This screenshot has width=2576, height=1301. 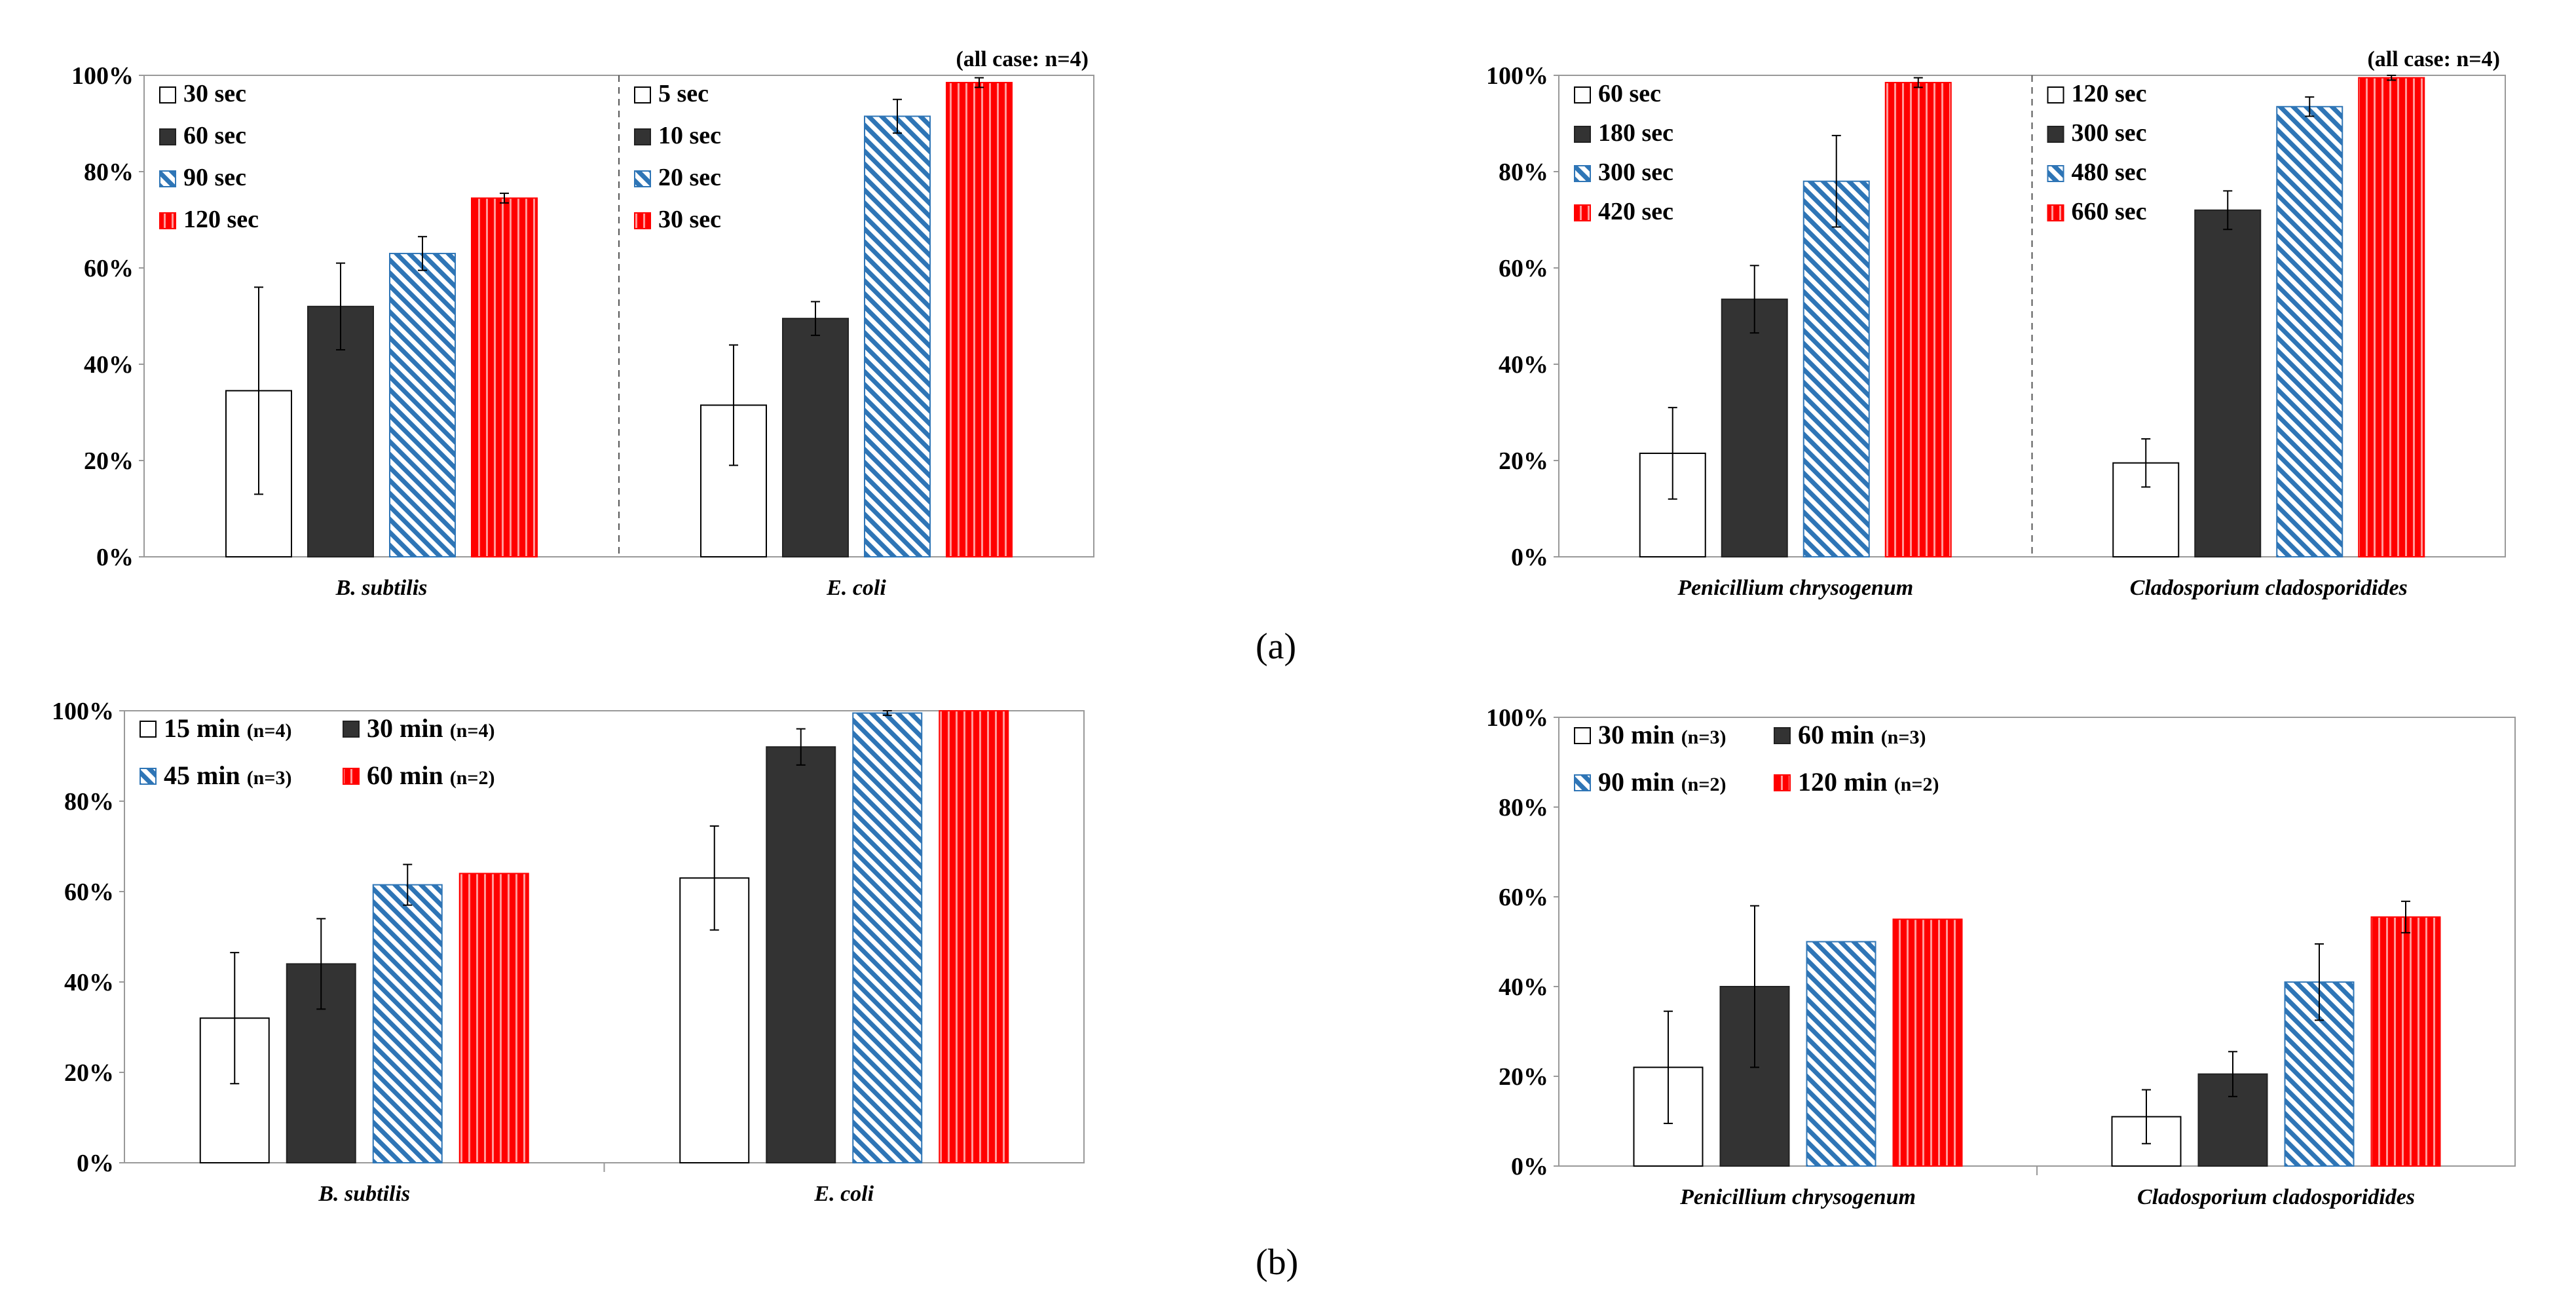 I want to click on legend-label: 30 sec, so click(x=689, y=219).